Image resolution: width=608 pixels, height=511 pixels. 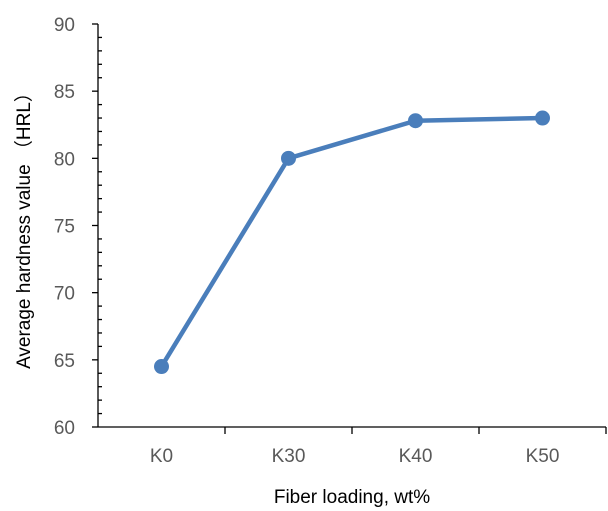 I want to click on y-tick-label-60: 60, so click(x=64, y=428).